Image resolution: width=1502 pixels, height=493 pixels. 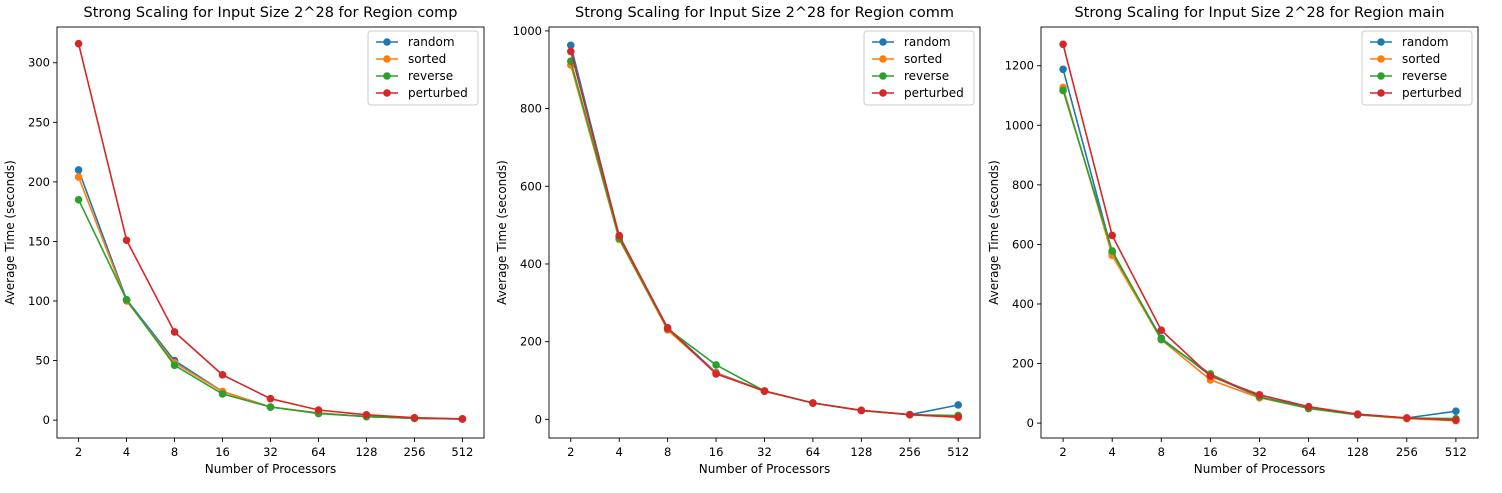 What do you see at coordinates (39, 301) in the screenshot?
I see `y-tick-label: 100` at bounding box center [39, 301].